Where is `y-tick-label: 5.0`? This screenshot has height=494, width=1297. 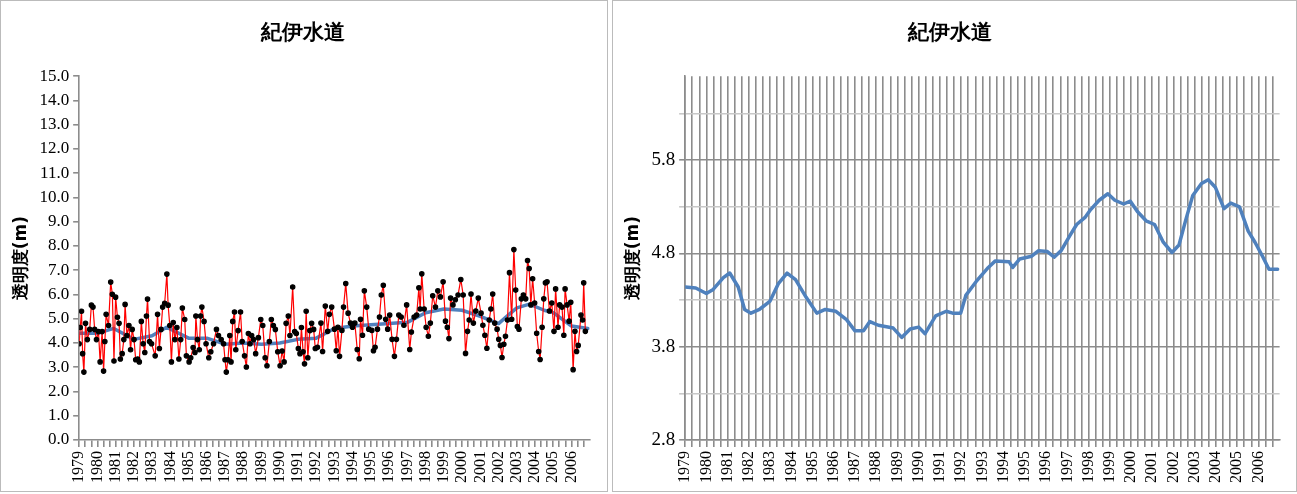
y-tick-label: 5.0 is located at coordinates (58, 318).